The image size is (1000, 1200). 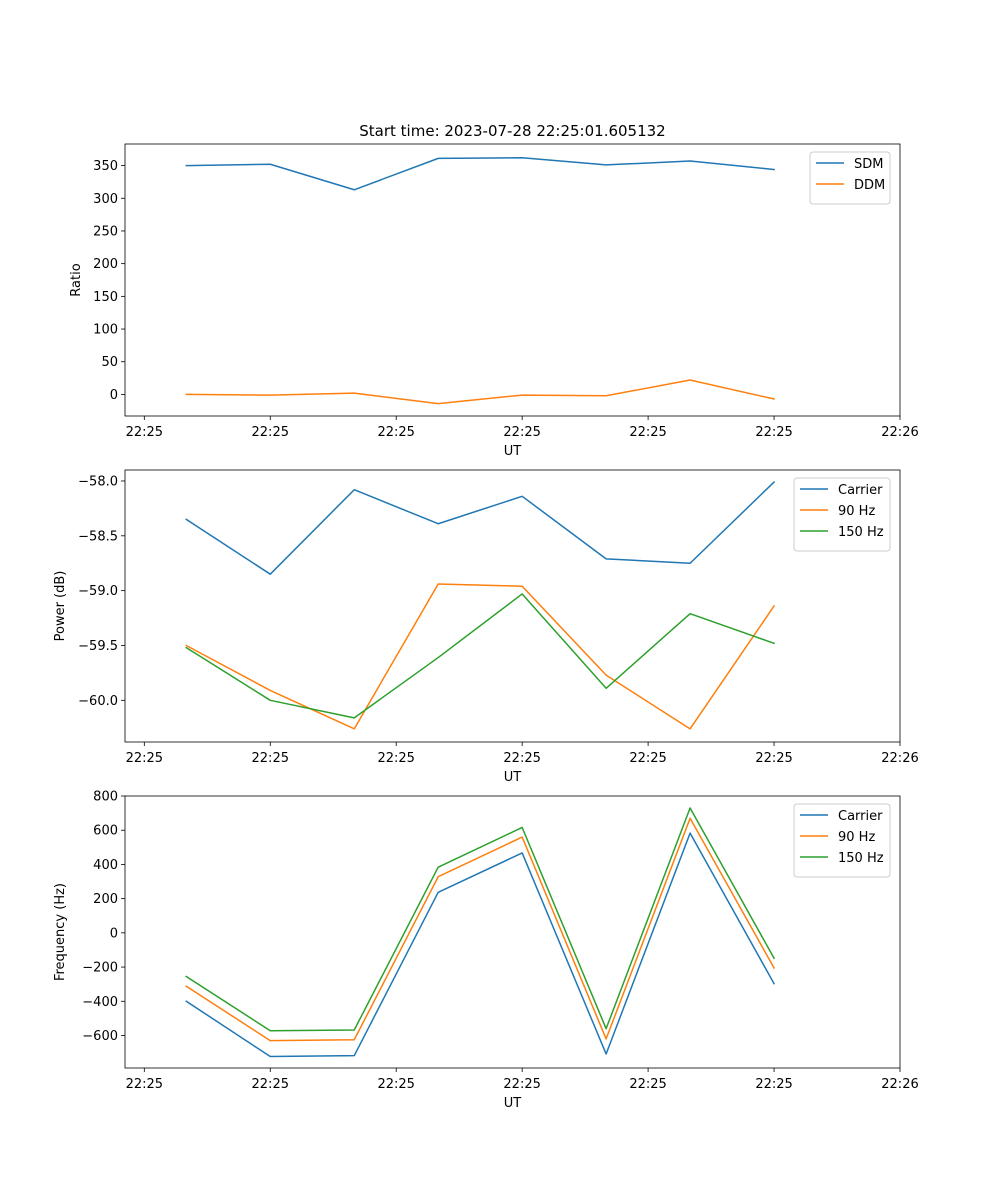 I want to click on y-tick-label: 600, so click(x=105, y=831).